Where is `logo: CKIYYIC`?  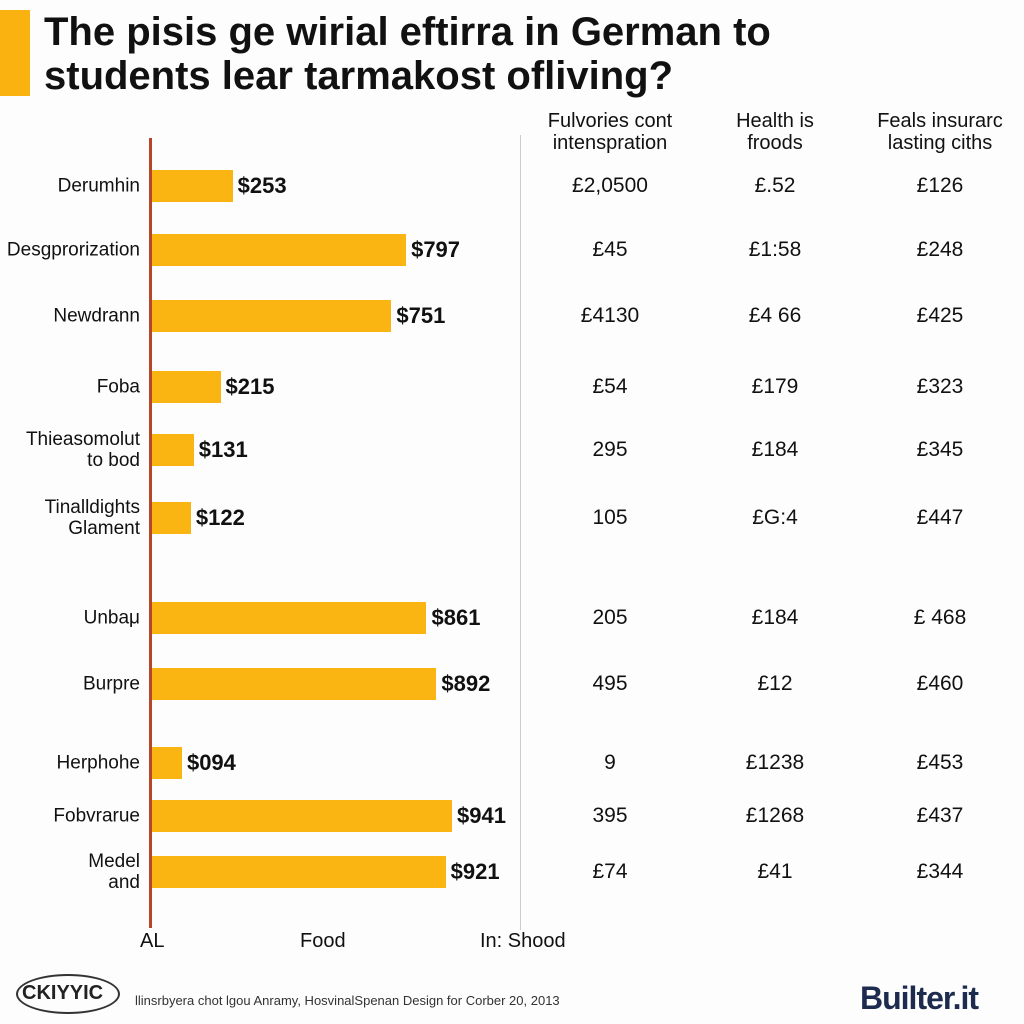
logo: CKIYYIC is located at coordinates (63, 993).